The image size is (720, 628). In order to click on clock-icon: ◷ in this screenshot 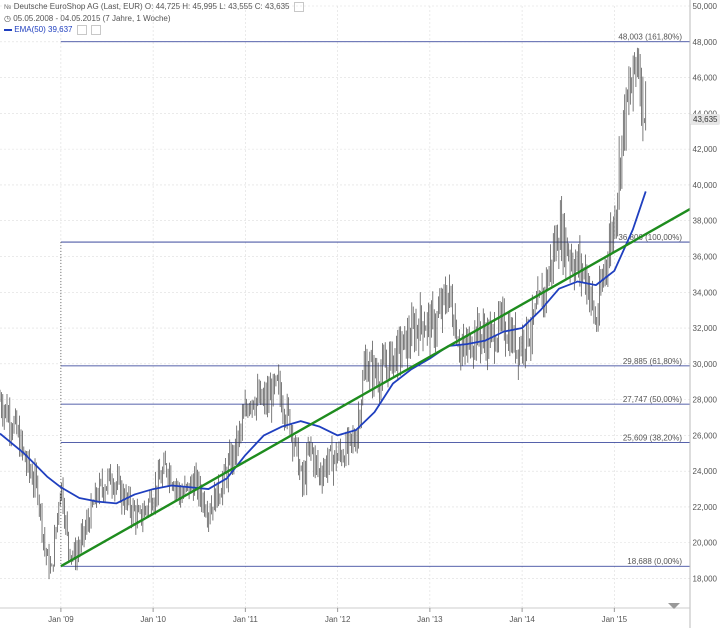, I will do `click(7, 18)`.